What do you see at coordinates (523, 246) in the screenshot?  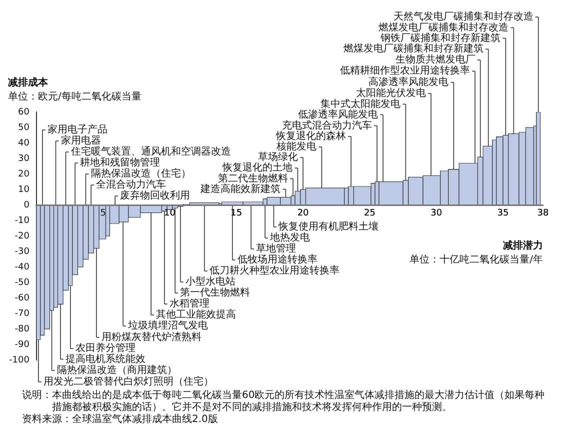 I see `x-axis-title: 减排潜力` at bounding box center [523, 246].